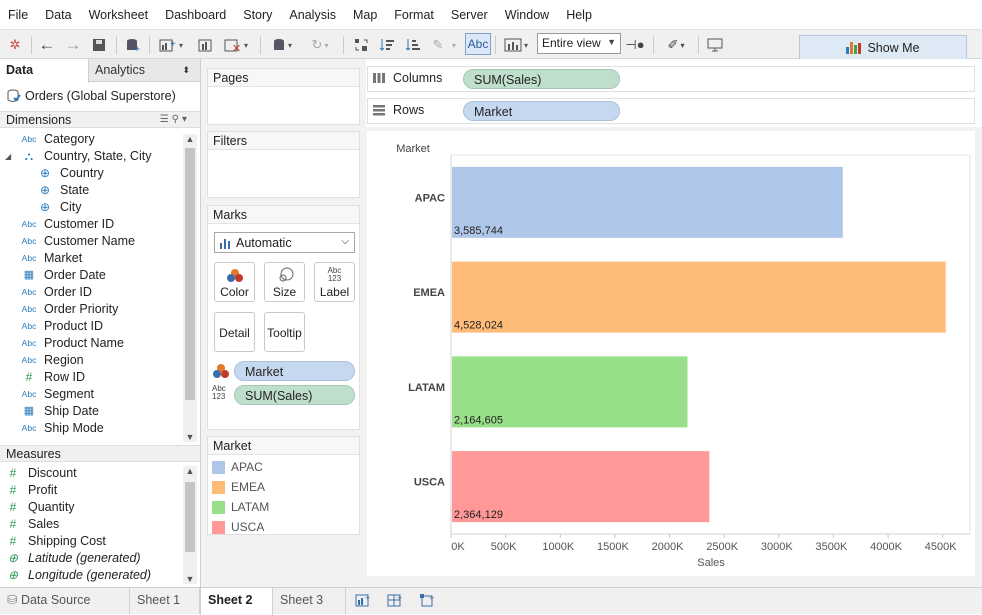 The width and height of the screenshot is (982, 615). I want to click on dimension-field: Abc Customer Name, so click(77, 241).